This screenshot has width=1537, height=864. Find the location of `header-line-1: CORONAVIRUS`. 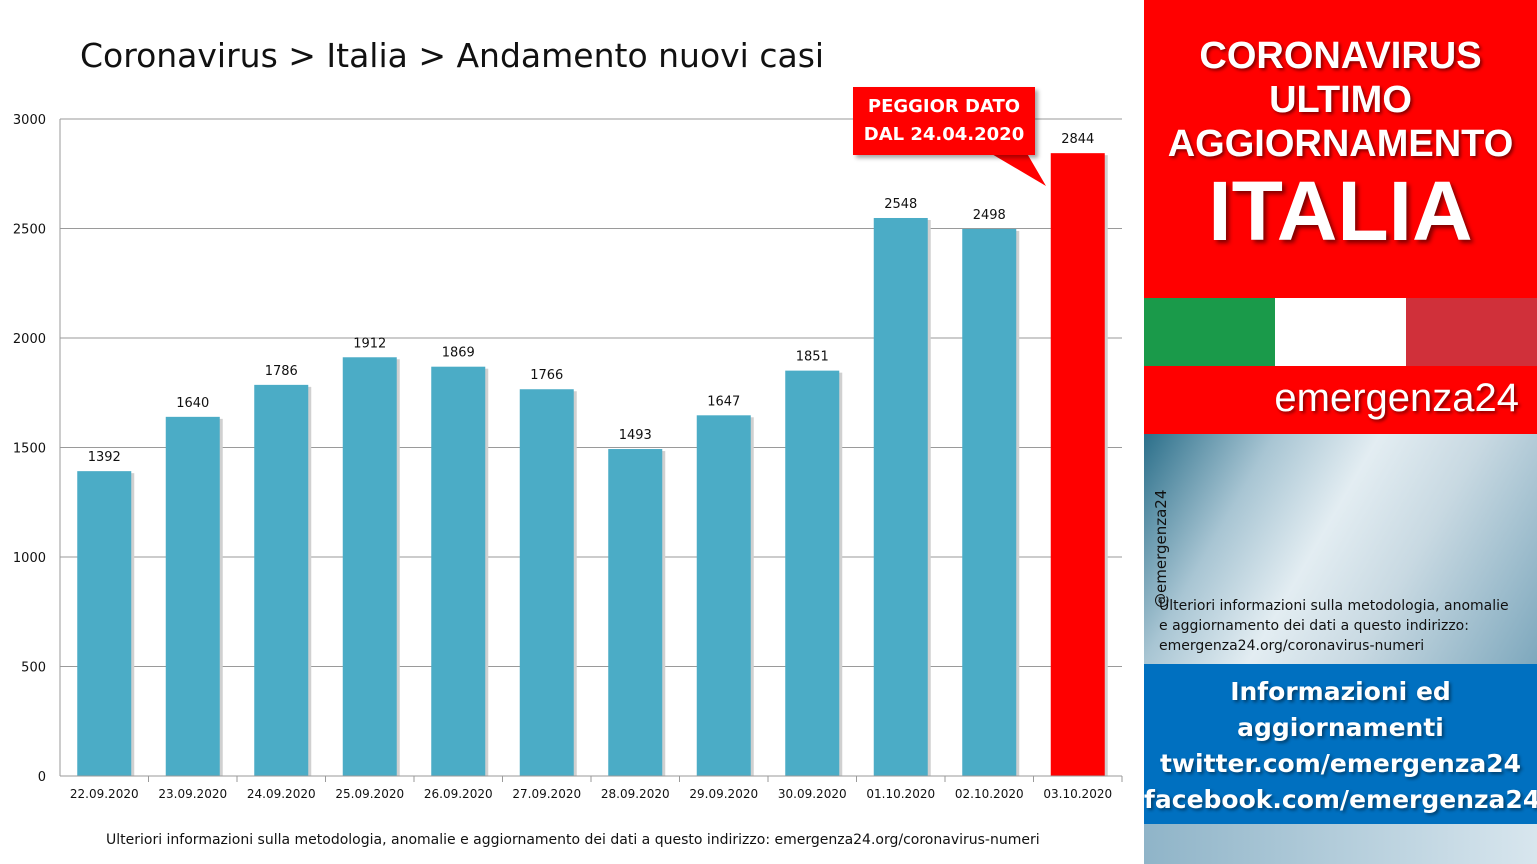

header-line-1: CORONAVIRUS is located at coordinates (1340, 56).